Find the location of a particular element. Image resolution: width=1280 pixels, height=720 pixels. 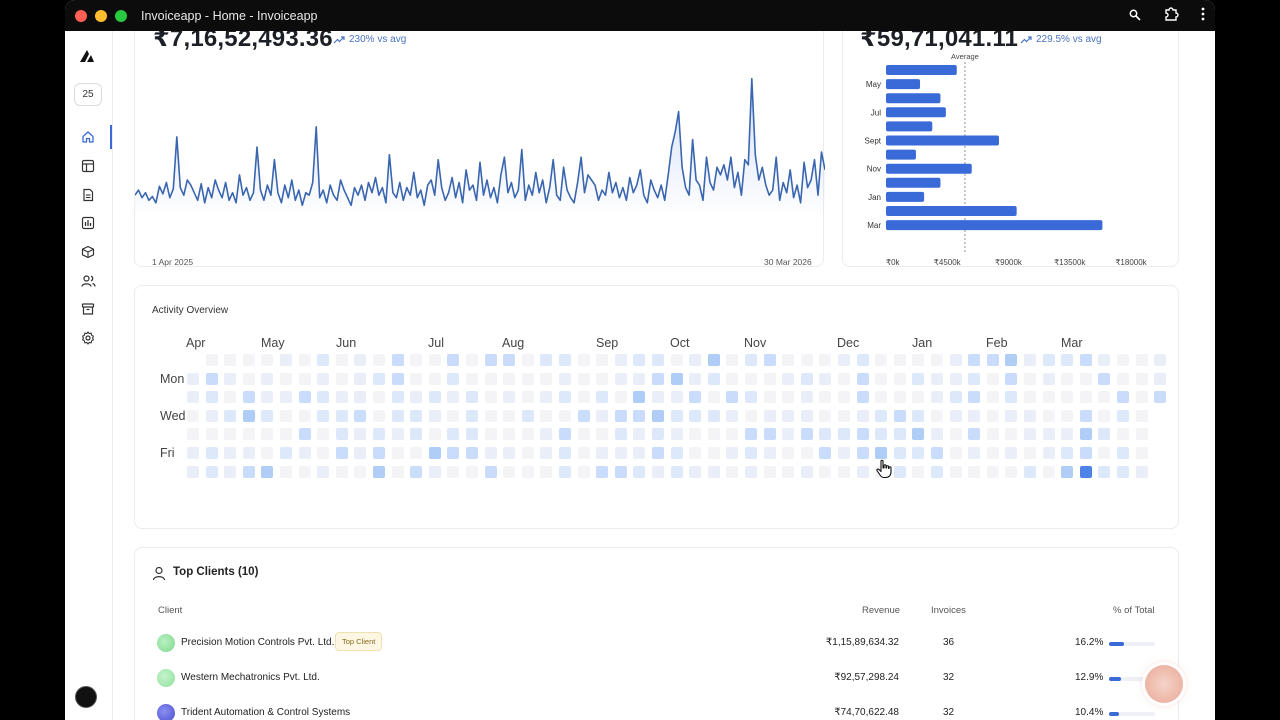

bar-aug is located at coordinates (909, 126).